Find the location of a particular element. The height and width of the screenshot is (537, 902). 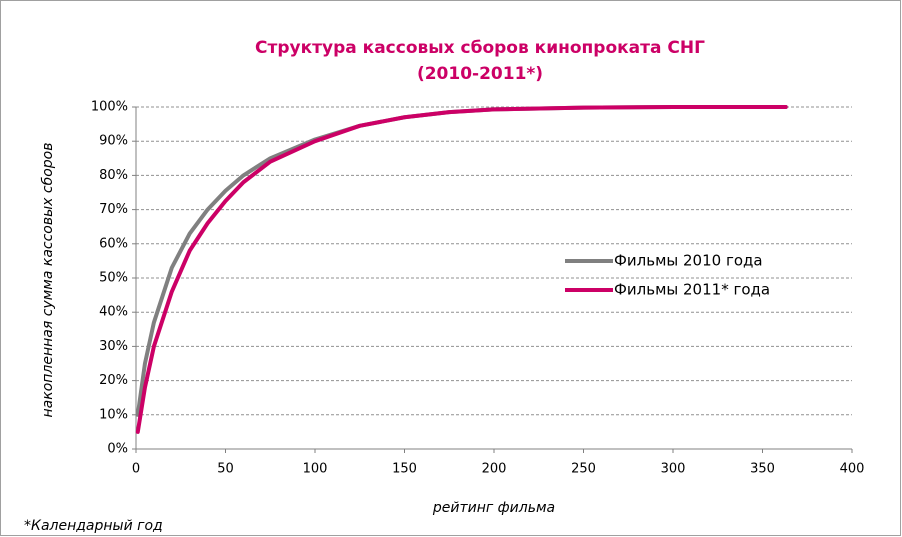

y-tick-label: 0% is located at coordinates (117, 449).